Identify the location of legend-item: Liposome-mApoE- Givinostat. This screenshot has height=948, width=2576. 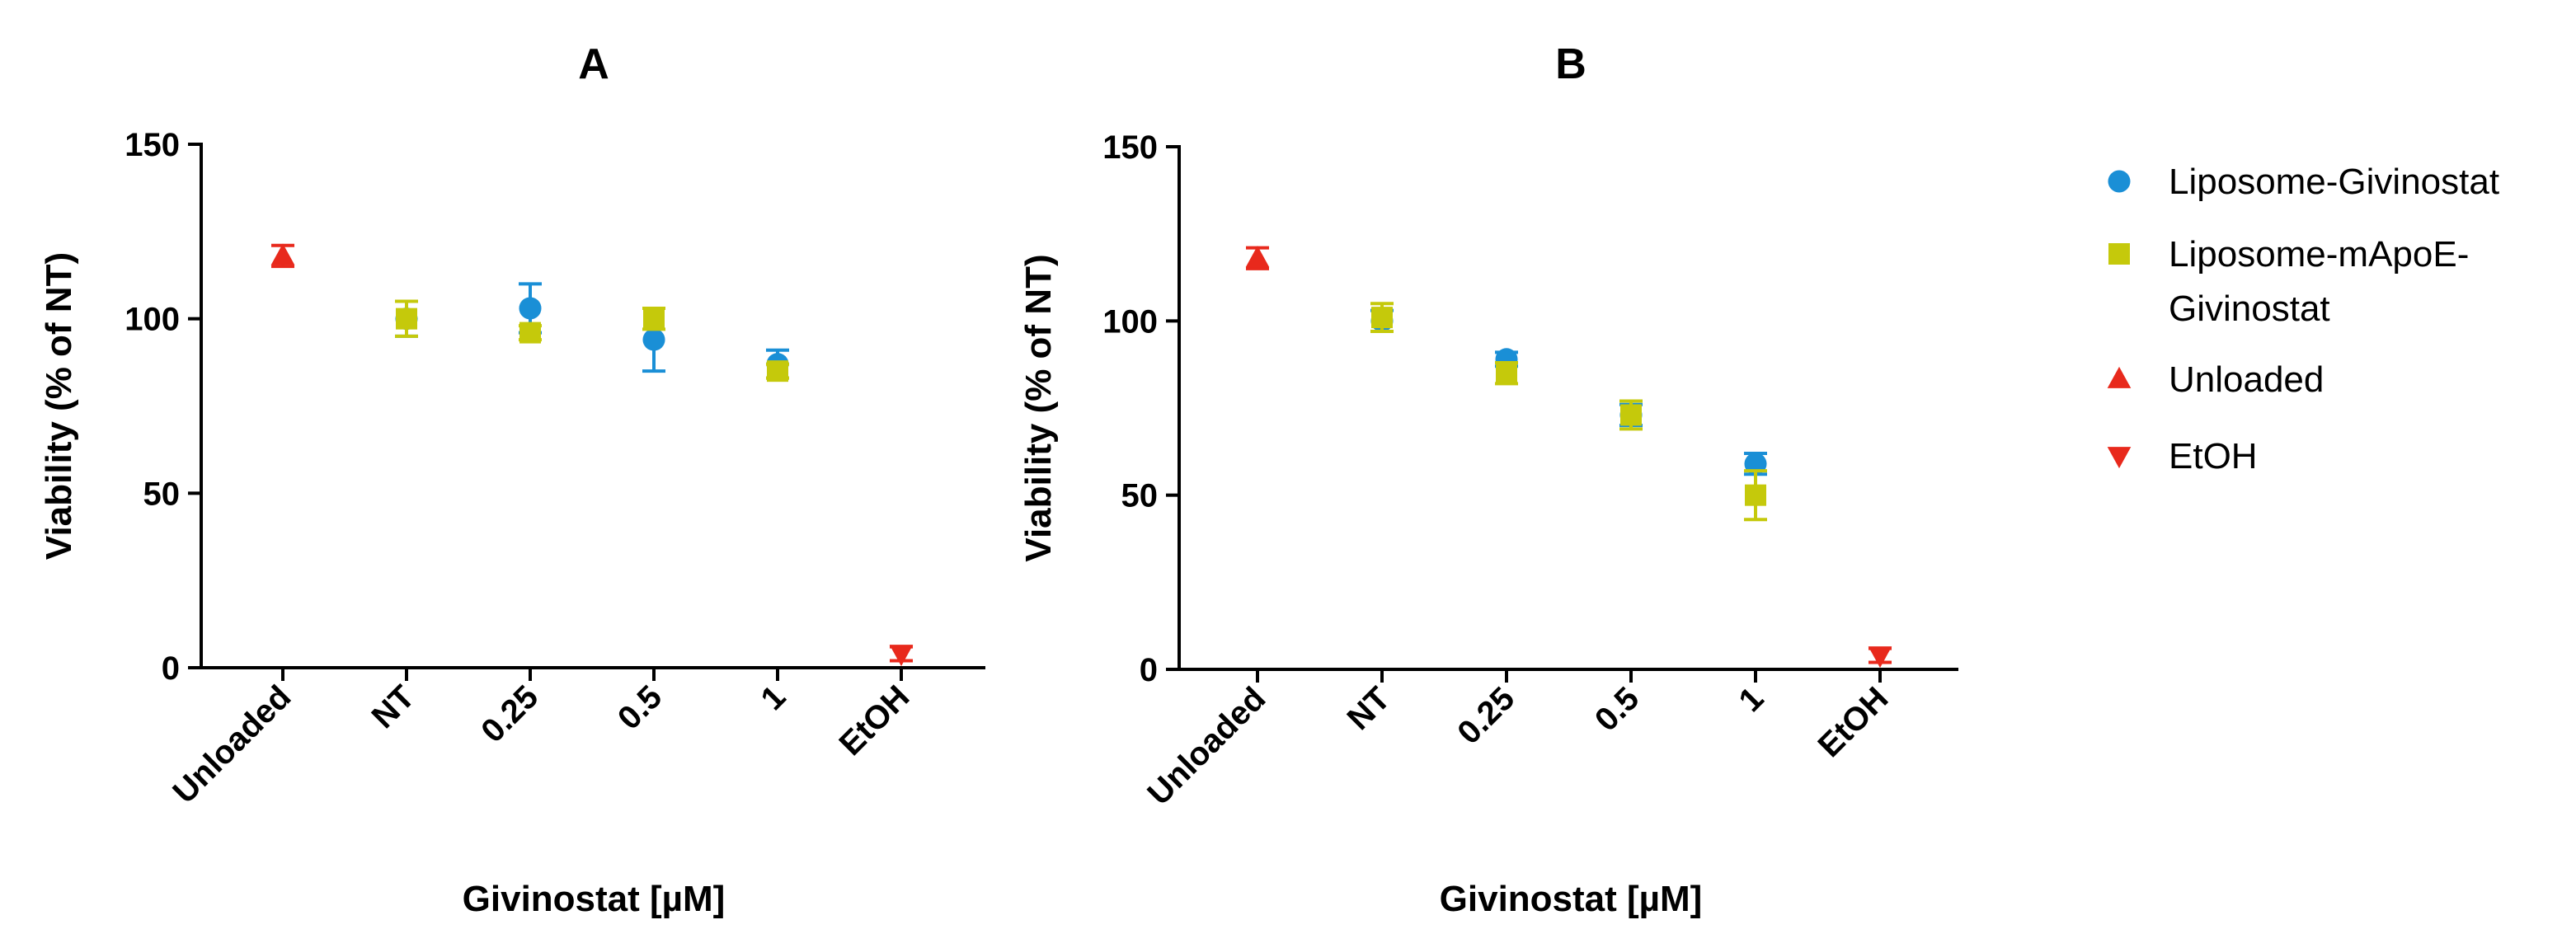
(2288, 281).